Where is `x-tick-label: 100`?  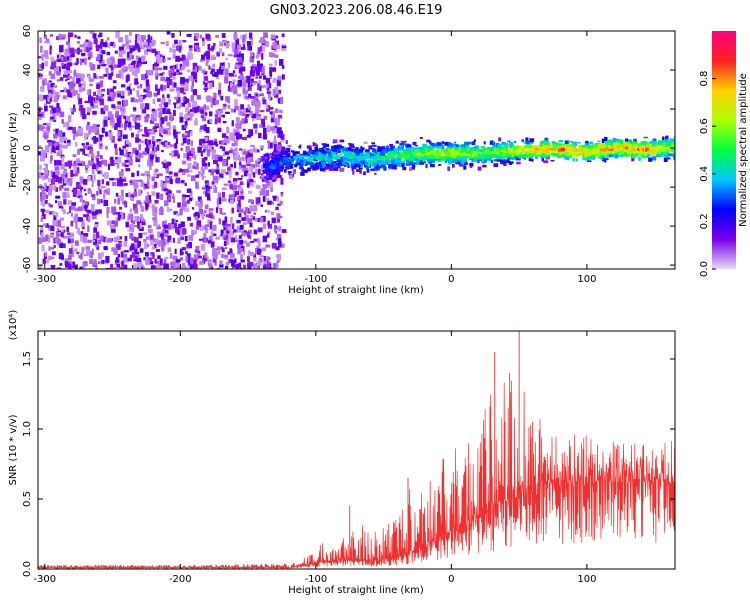
x-tick-label: 100 is located at coordinates (586, 579).